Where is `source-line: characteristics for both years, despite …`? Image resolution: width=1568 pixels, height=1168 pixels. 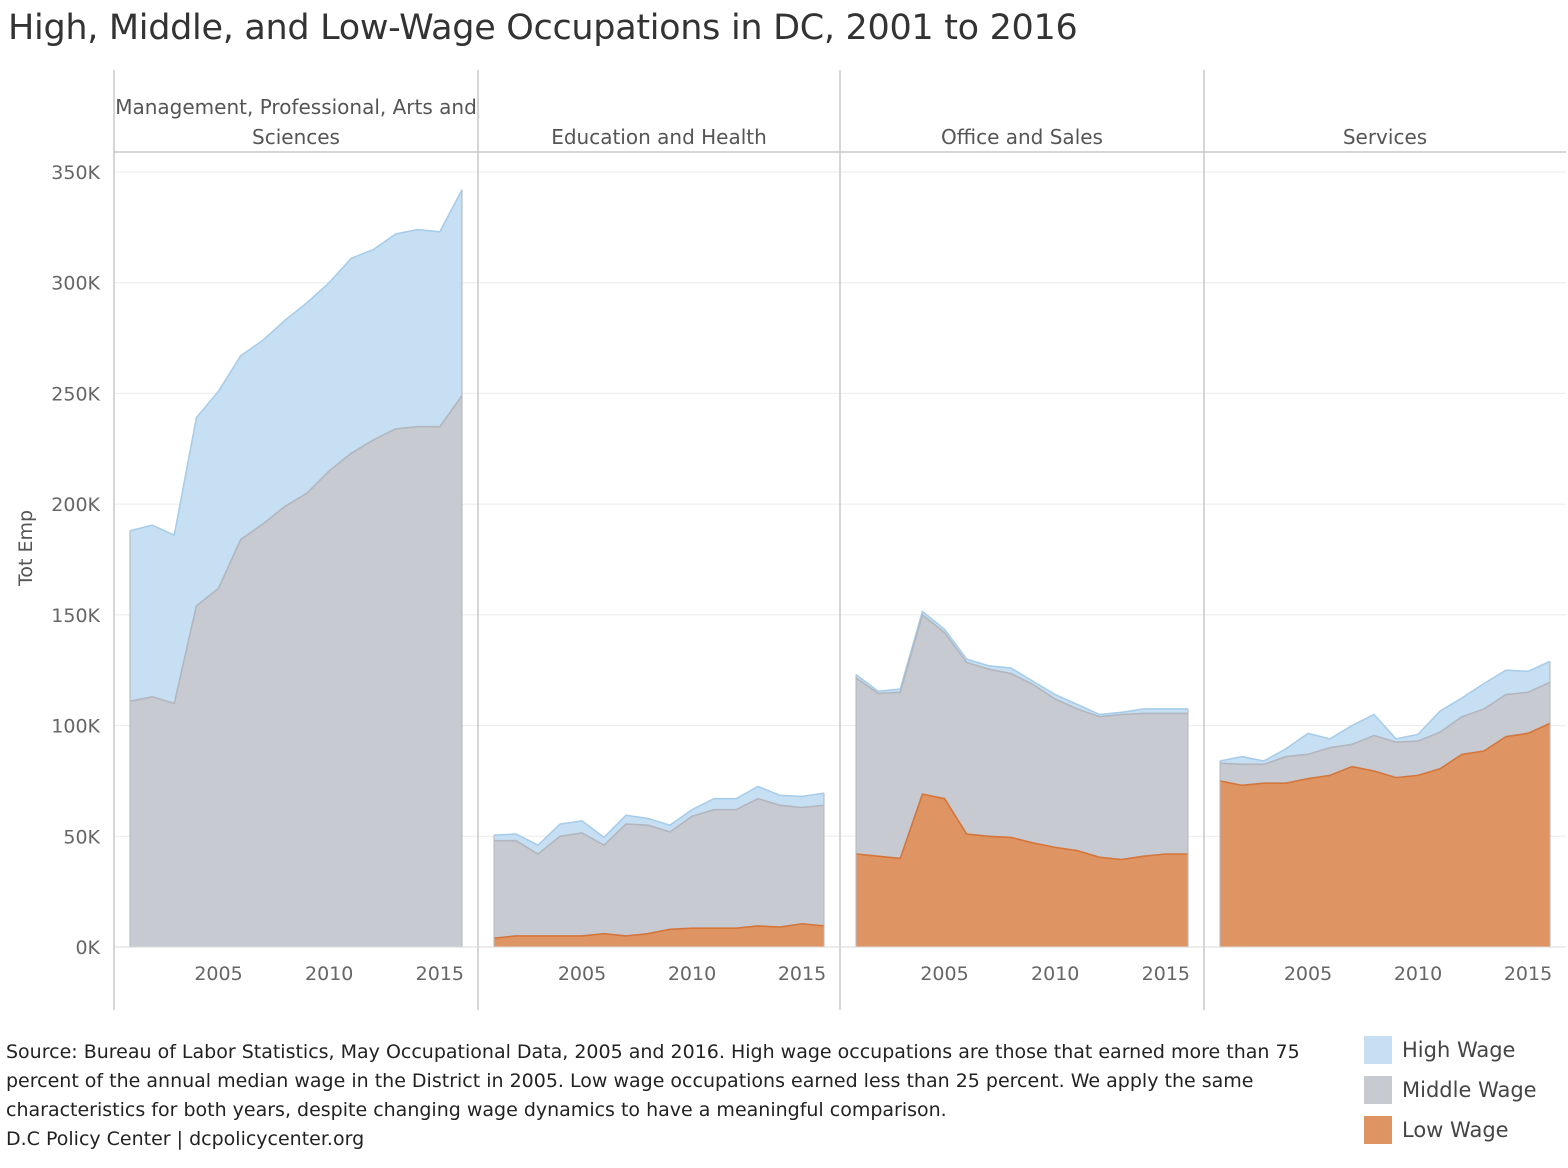
source-line: characteristics for both years, despite … is located at coordinates (476, 1110).